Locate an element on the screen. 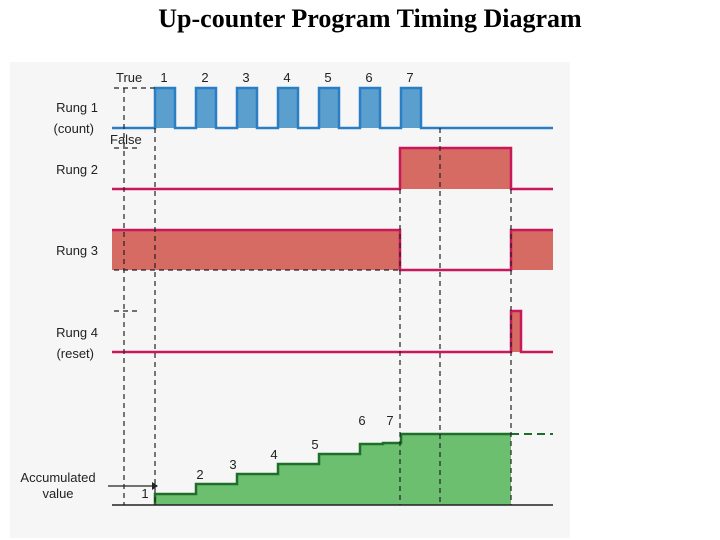  rung1-sublabel: (count) is located at coordinates (73, 128).